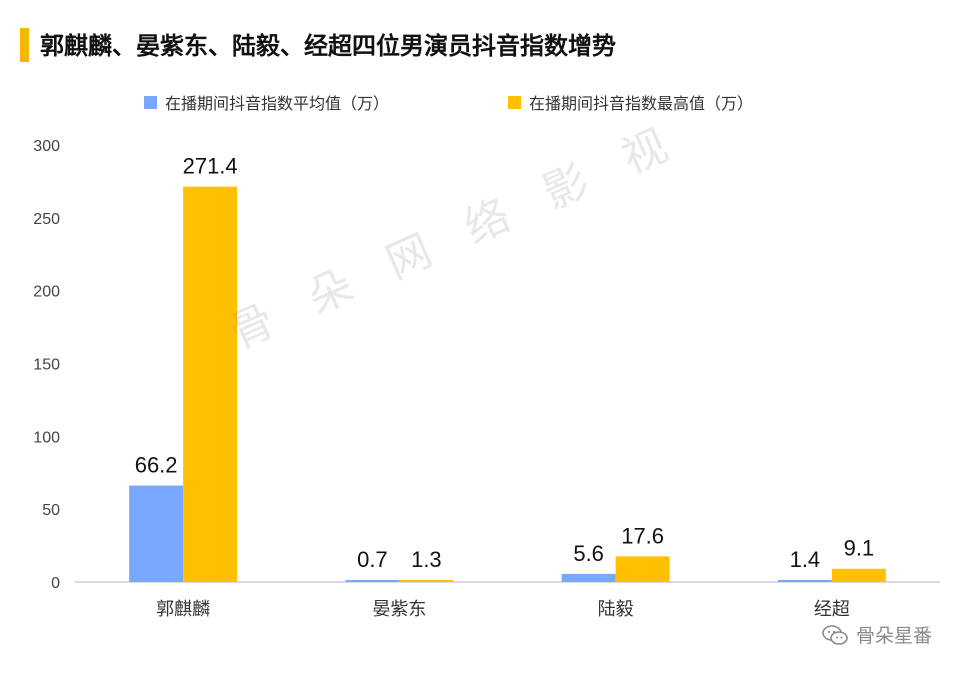 The width and height of the screenshot is (960, 678). Describe the element at coordinates (46, 292) in the screenshot. I see `y-tick-label: 200` at that location.